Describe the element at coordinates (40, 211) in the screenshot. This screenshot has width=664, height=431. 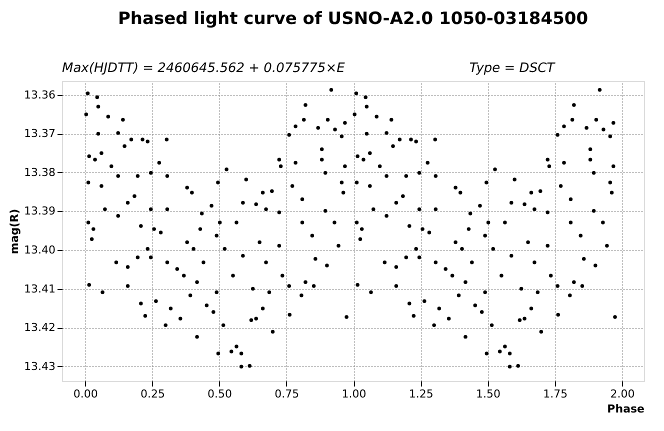
I see `y-tick-label: 13.39` at that location.